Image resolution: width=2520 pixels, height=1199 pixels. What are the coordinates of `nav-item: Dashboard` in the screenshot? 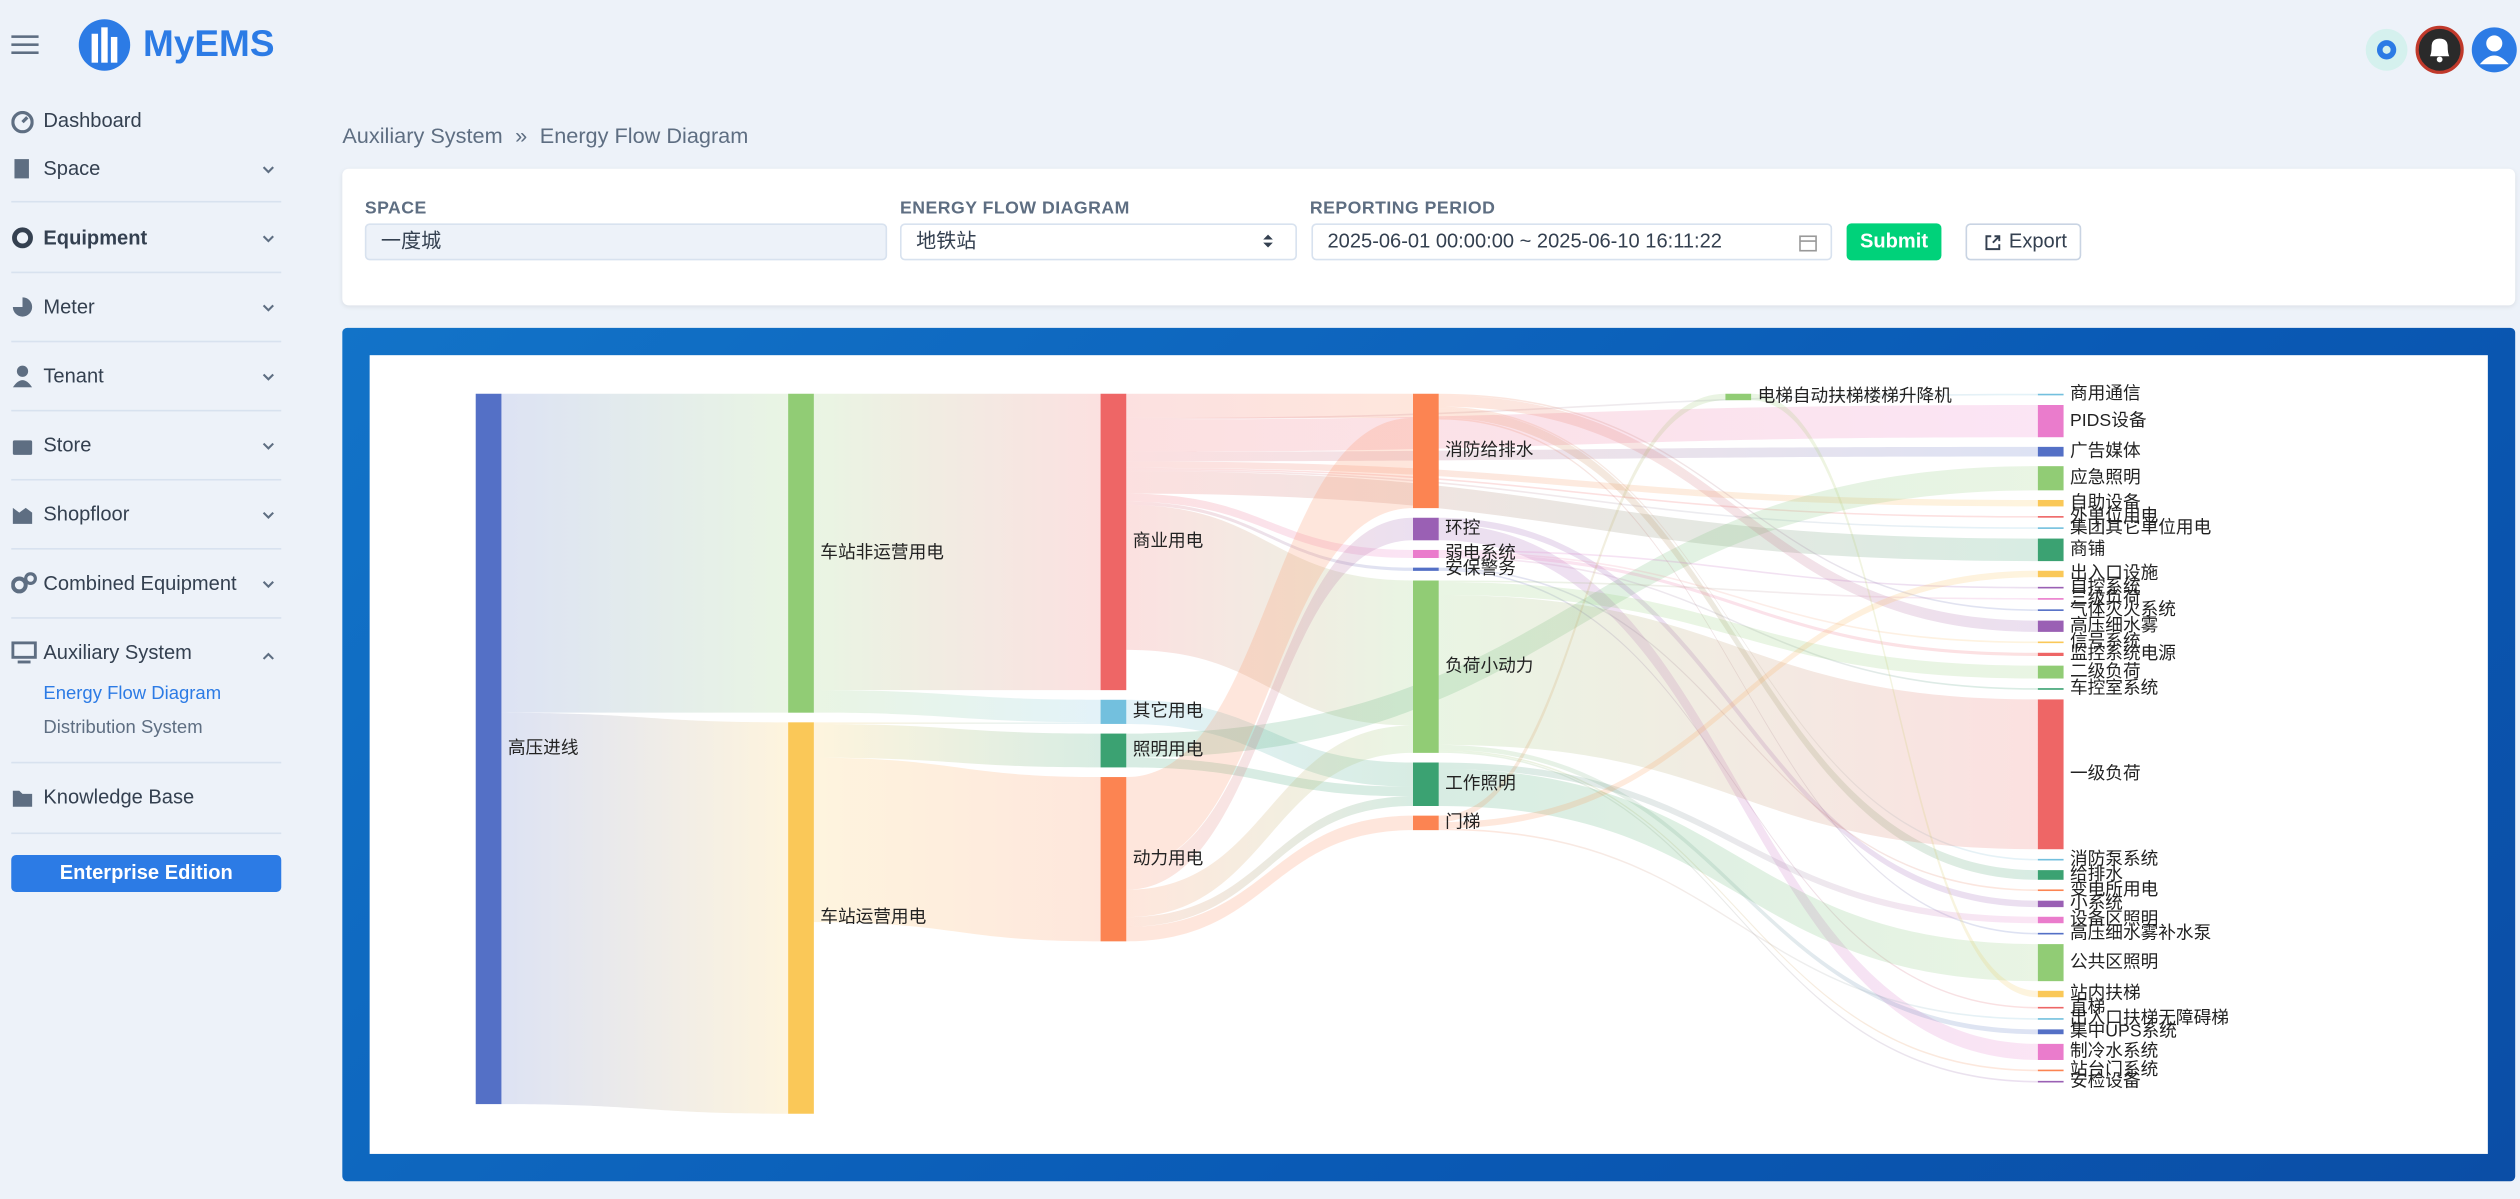 It's located at (92, 120).